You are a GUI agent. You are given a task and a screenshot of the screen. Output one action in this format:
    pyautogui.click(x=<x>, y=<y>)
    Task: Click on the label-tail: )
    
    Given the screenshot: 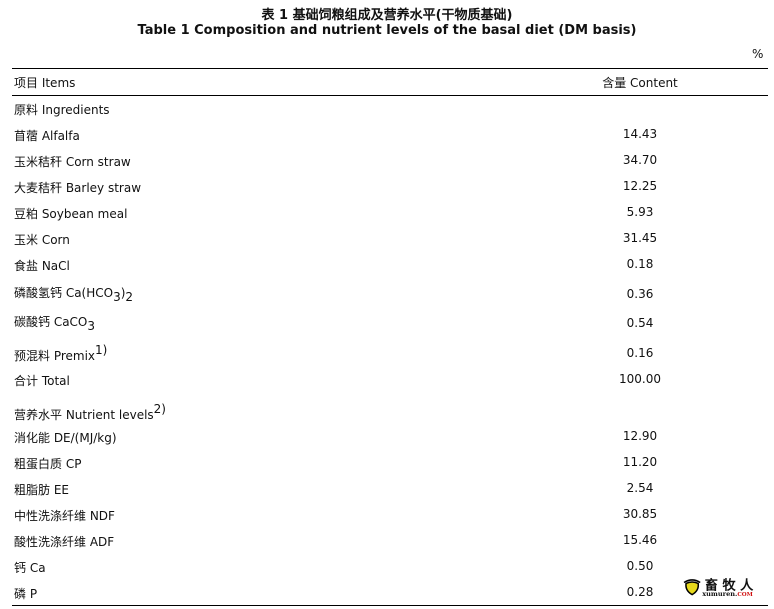 What is the action you would take?
    pyautogui.click(x=123, y=293)
    